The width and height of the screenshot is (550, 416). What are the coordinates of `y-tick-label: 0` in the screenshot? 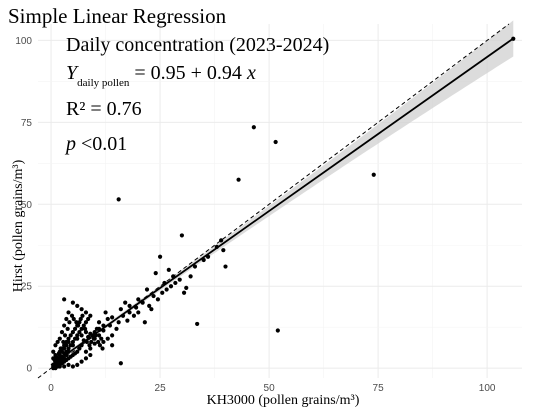 It's located at (29, 369).